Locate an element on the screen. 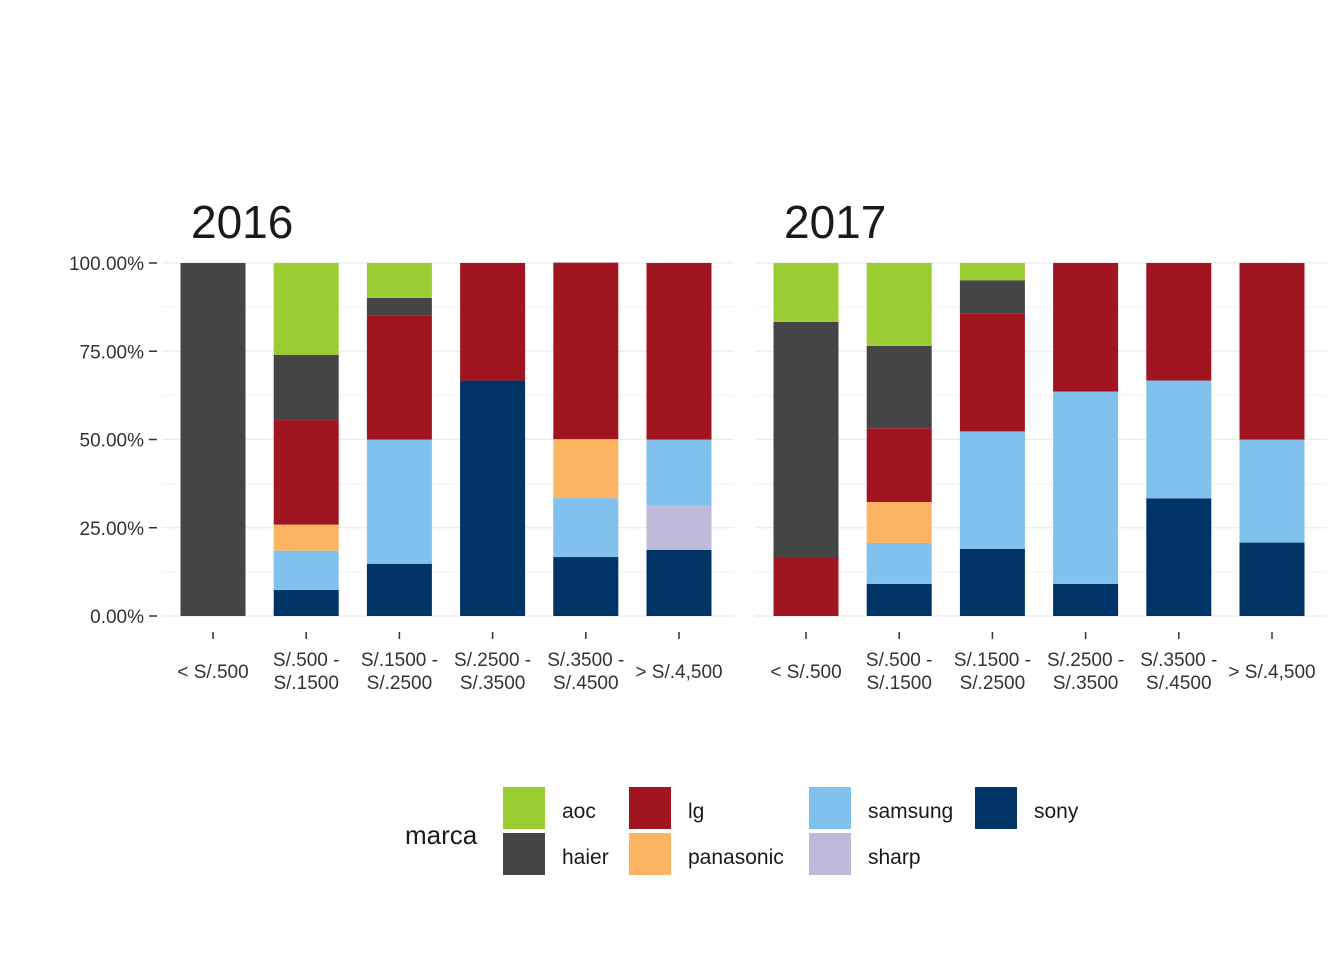 This screenshot has width=1344, height=960. legend-swatch-lg is located at coordinates (650, 808).